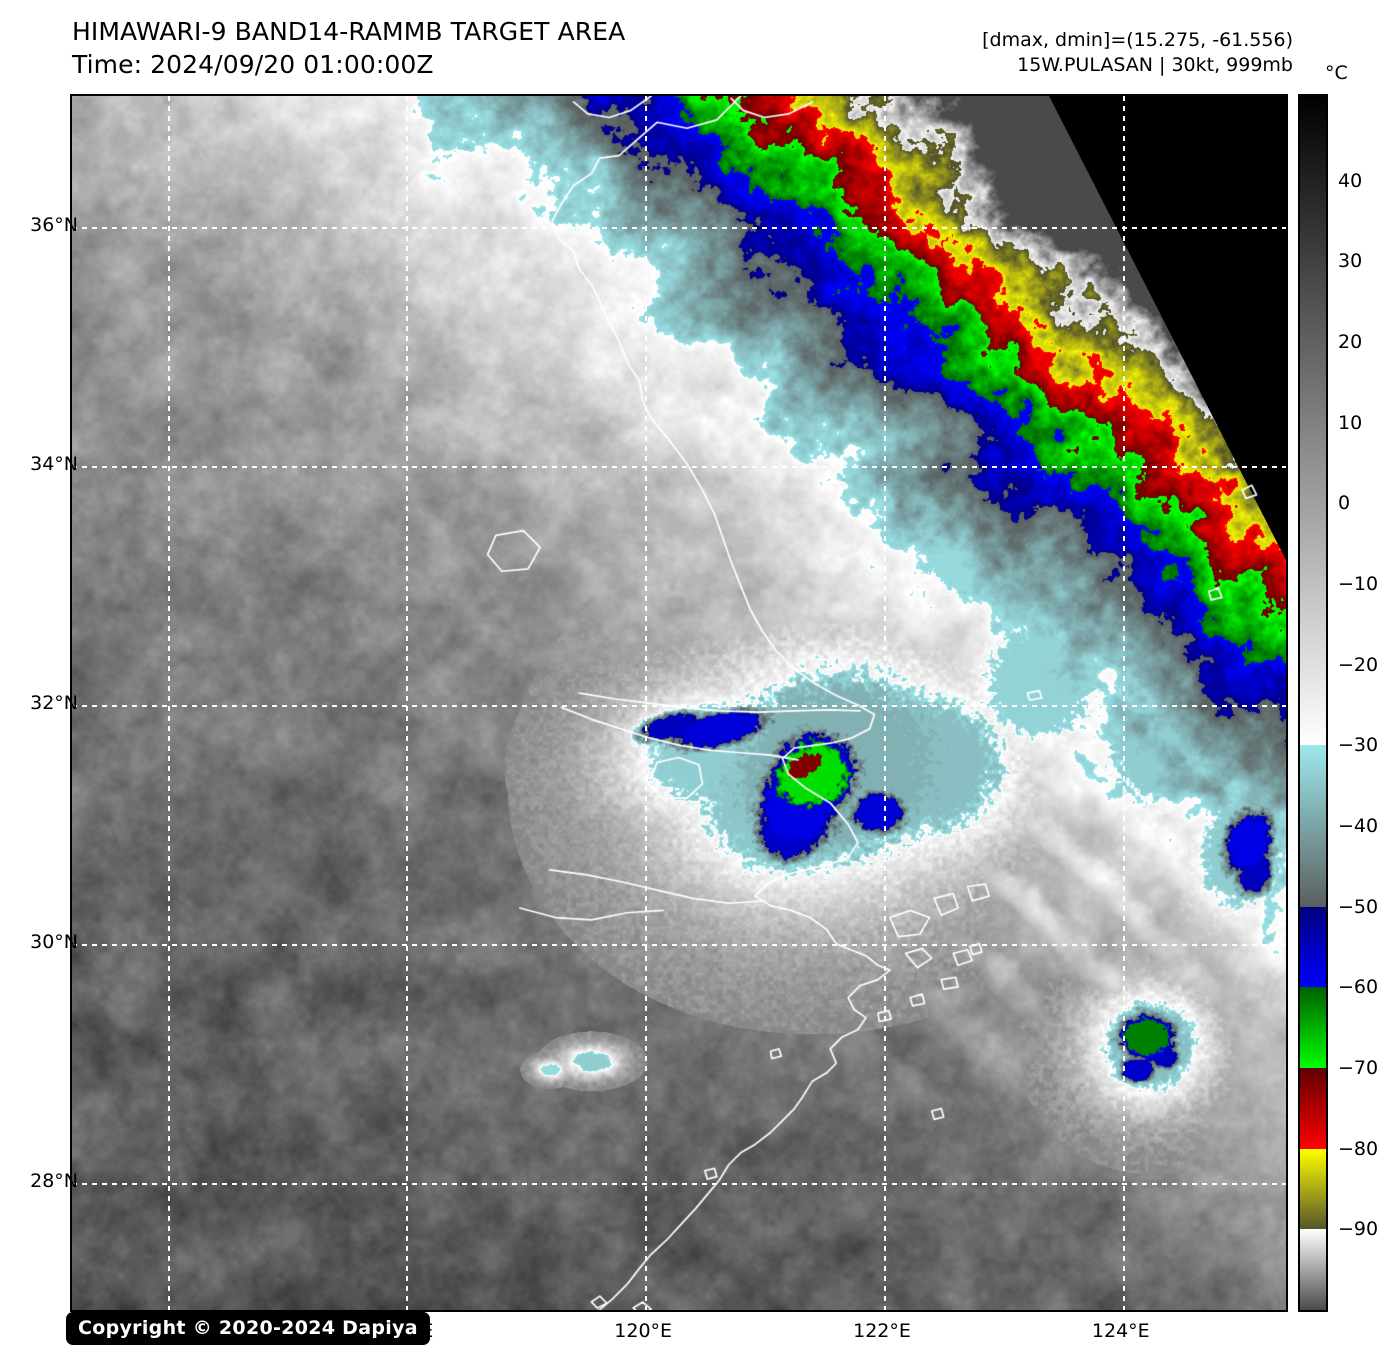  Describe the element at coordinates (54, 464) in the screenshot. I see `lat-tick-label-34: 34°N` at that location.